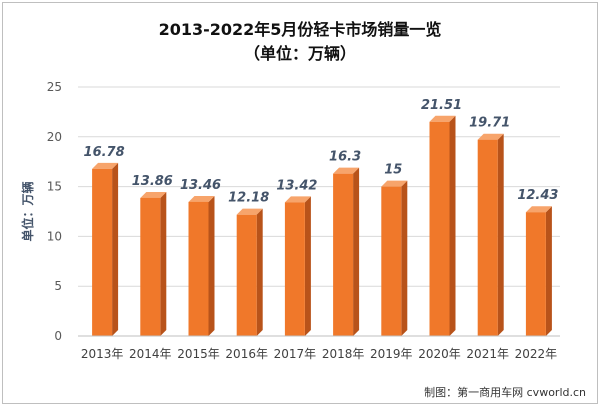 The width and height of the screenshot is (600, 406). I want to click on x-tick-label: 2018年, so click(343, 354).